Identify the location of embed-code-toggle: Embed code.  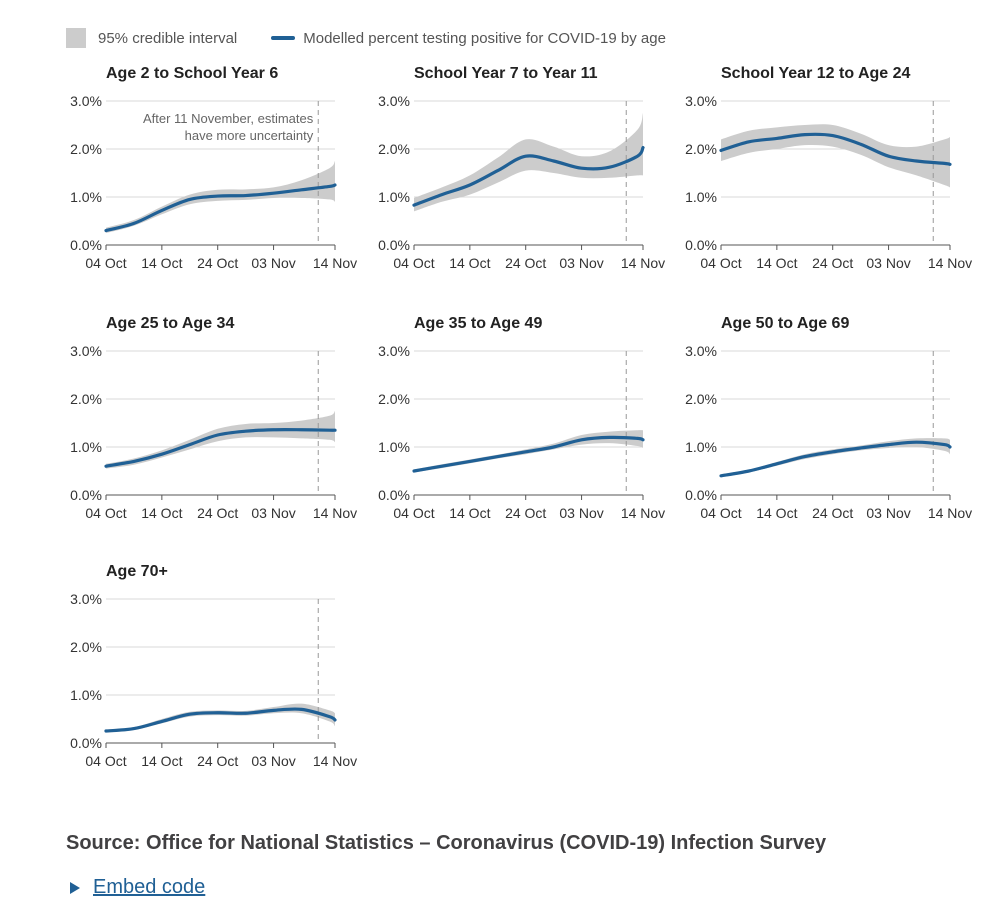
(137, 887).